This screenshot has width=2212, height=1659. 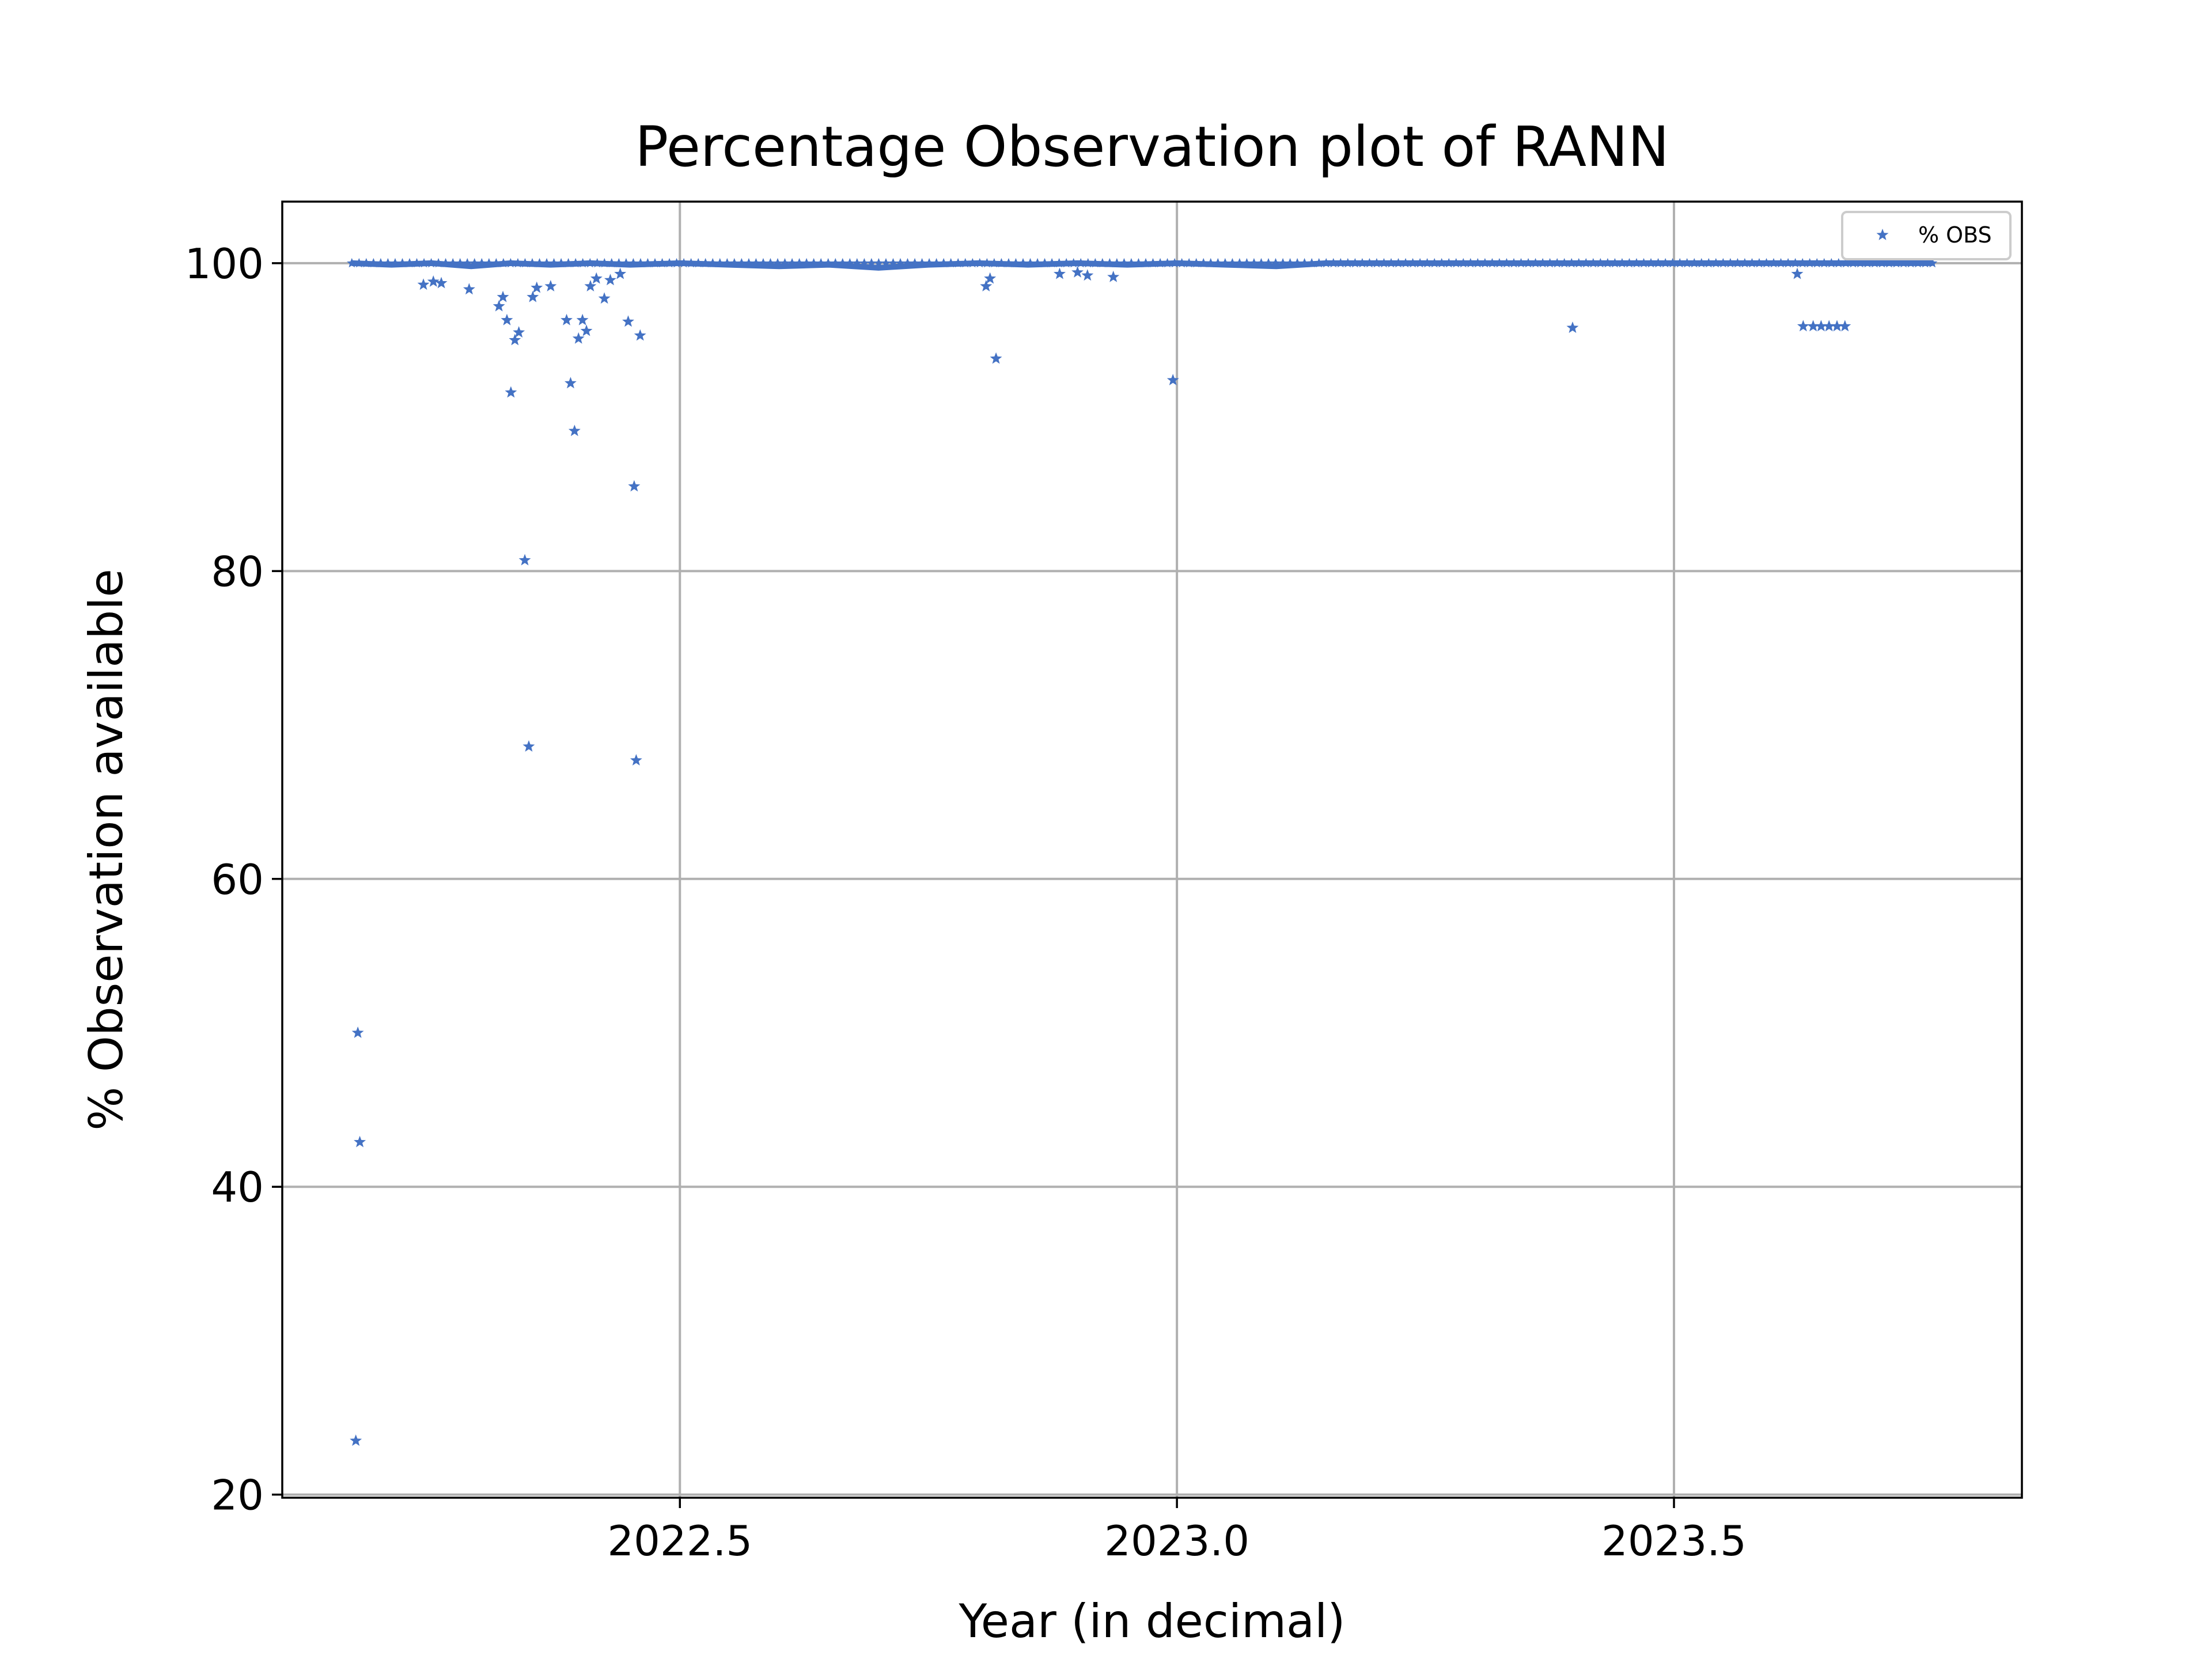 What do you see at coordinates (1152, 147) in the screenshot?
I see `chart-title: Percentage Observation plot of RANN` at bounding box center [1152, 147].